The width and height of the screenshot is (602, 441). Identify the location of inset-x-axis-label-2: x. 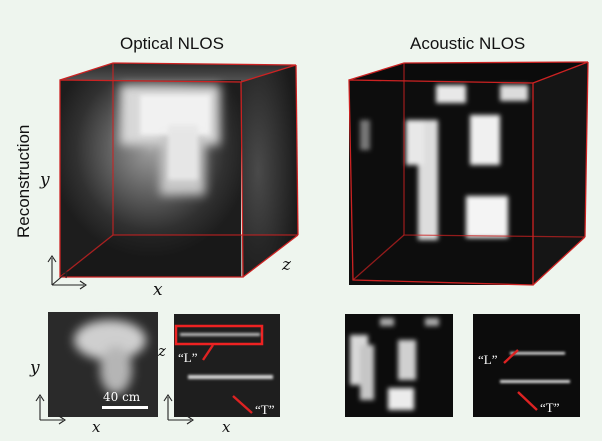
(226, 427).